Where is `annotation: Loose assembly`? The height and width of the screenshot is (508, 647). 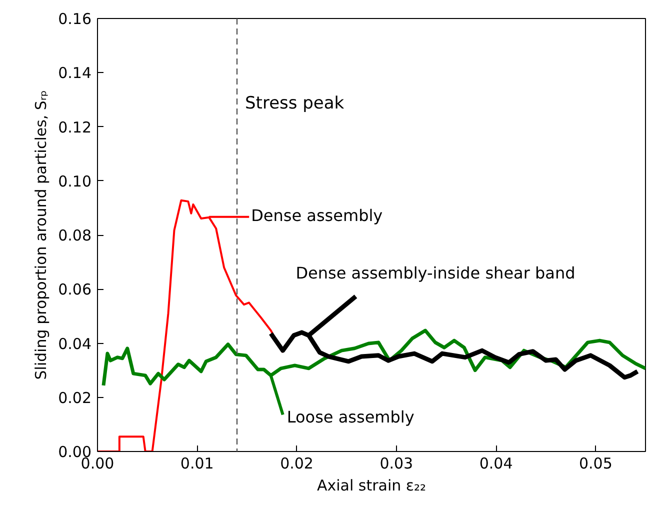 annotation: Loose assembly is located at coordinates (350, 417).